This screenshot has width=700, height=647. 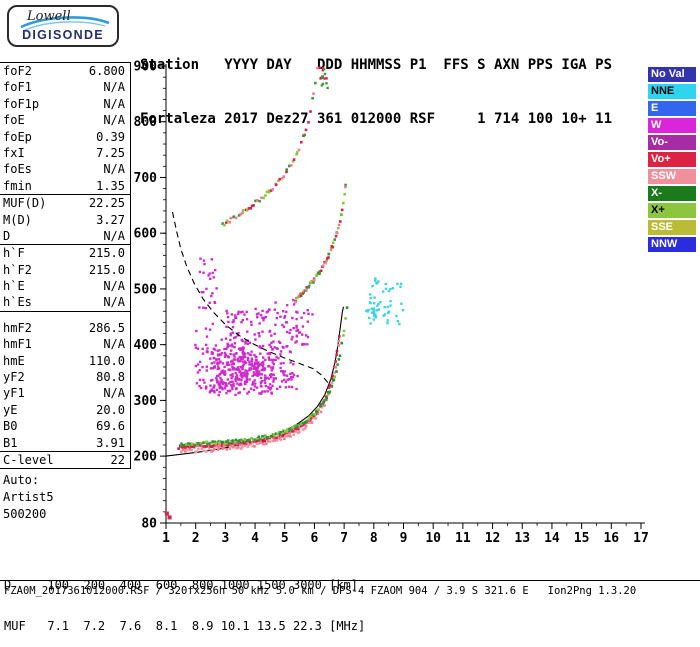 What do you see at coordinates (106, 71) in the screenshot?
I see `param-value: 6.800` at bounding box center [106, 71].